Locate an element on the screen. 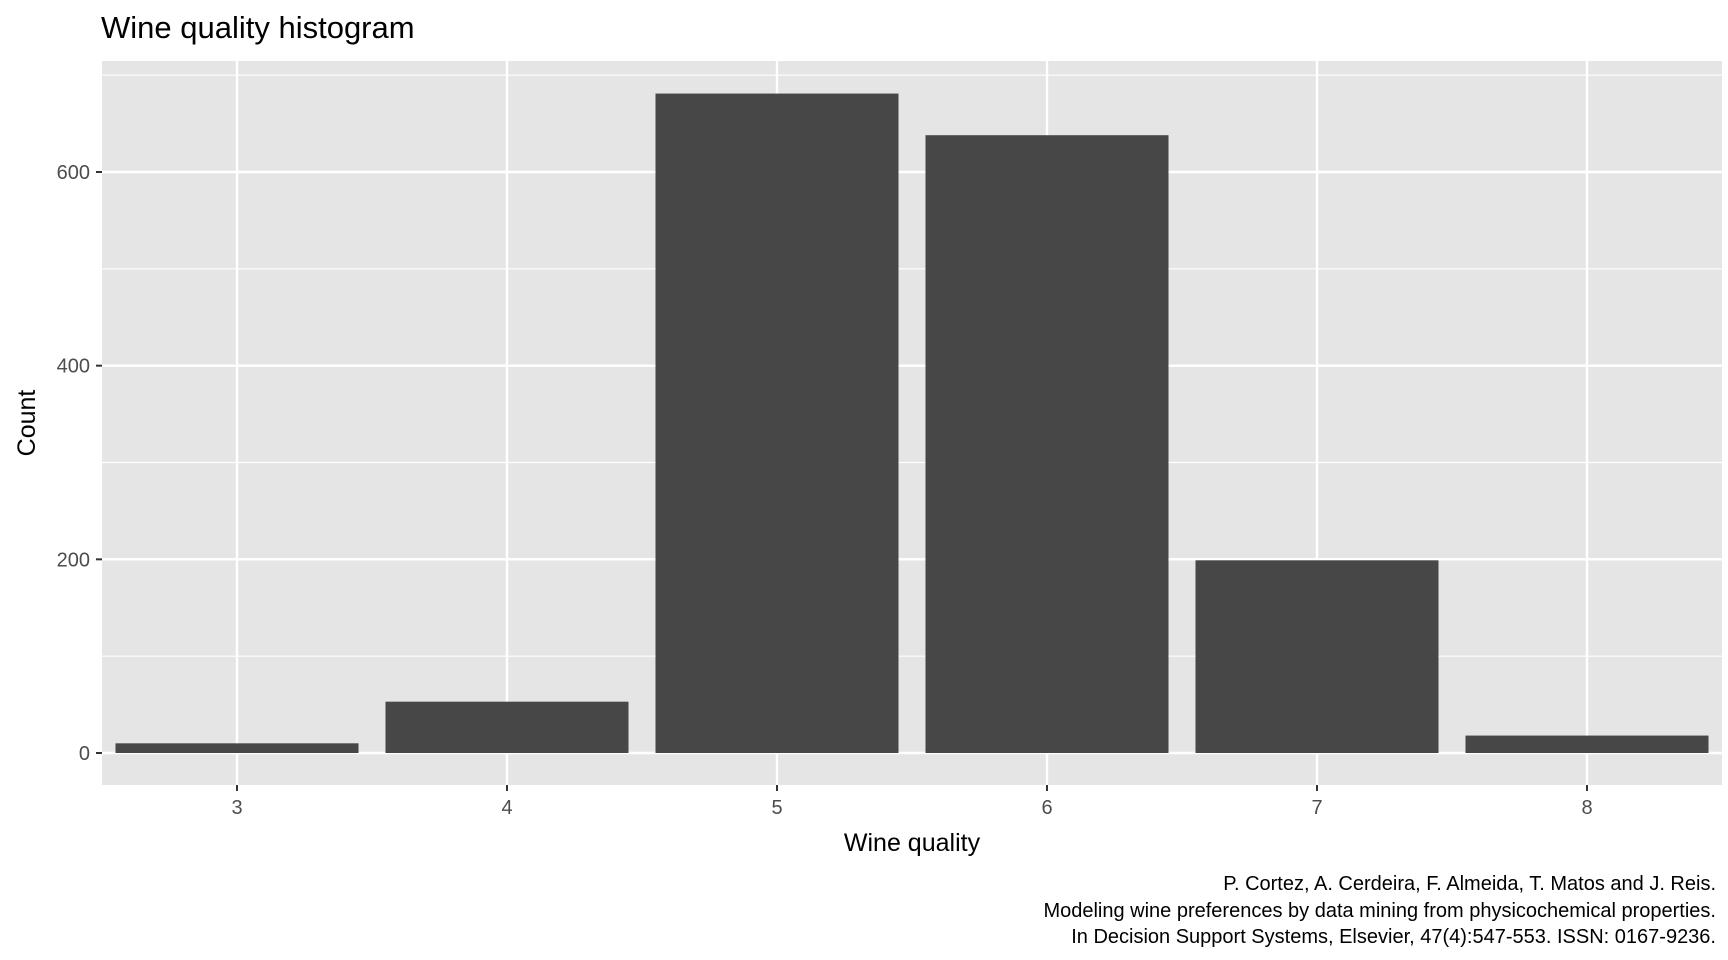 The image size is (1728, 960). x-tick-label: 8 is located at coordinates (1586, 808).